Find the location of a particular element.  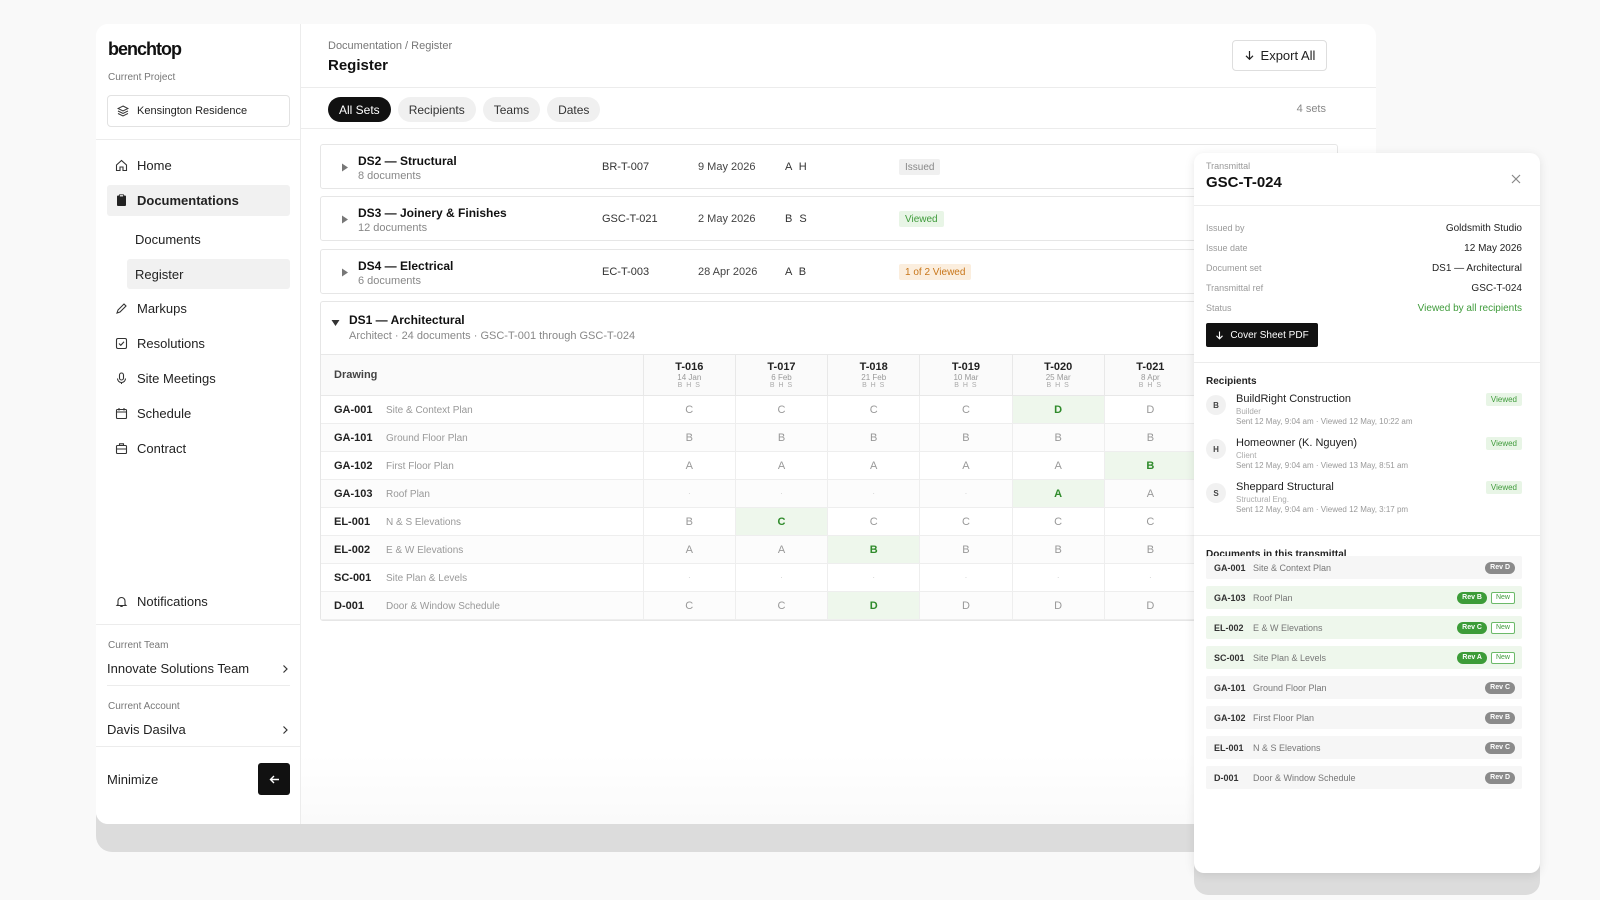

export-all-button: Export All is located at coordinates (1279, 55).